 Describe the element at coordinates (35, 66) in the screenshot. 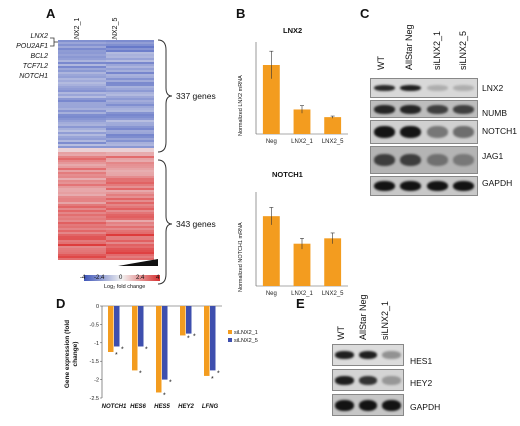

I see `gene-label-tcf7l2: TCF7L2` at that location.